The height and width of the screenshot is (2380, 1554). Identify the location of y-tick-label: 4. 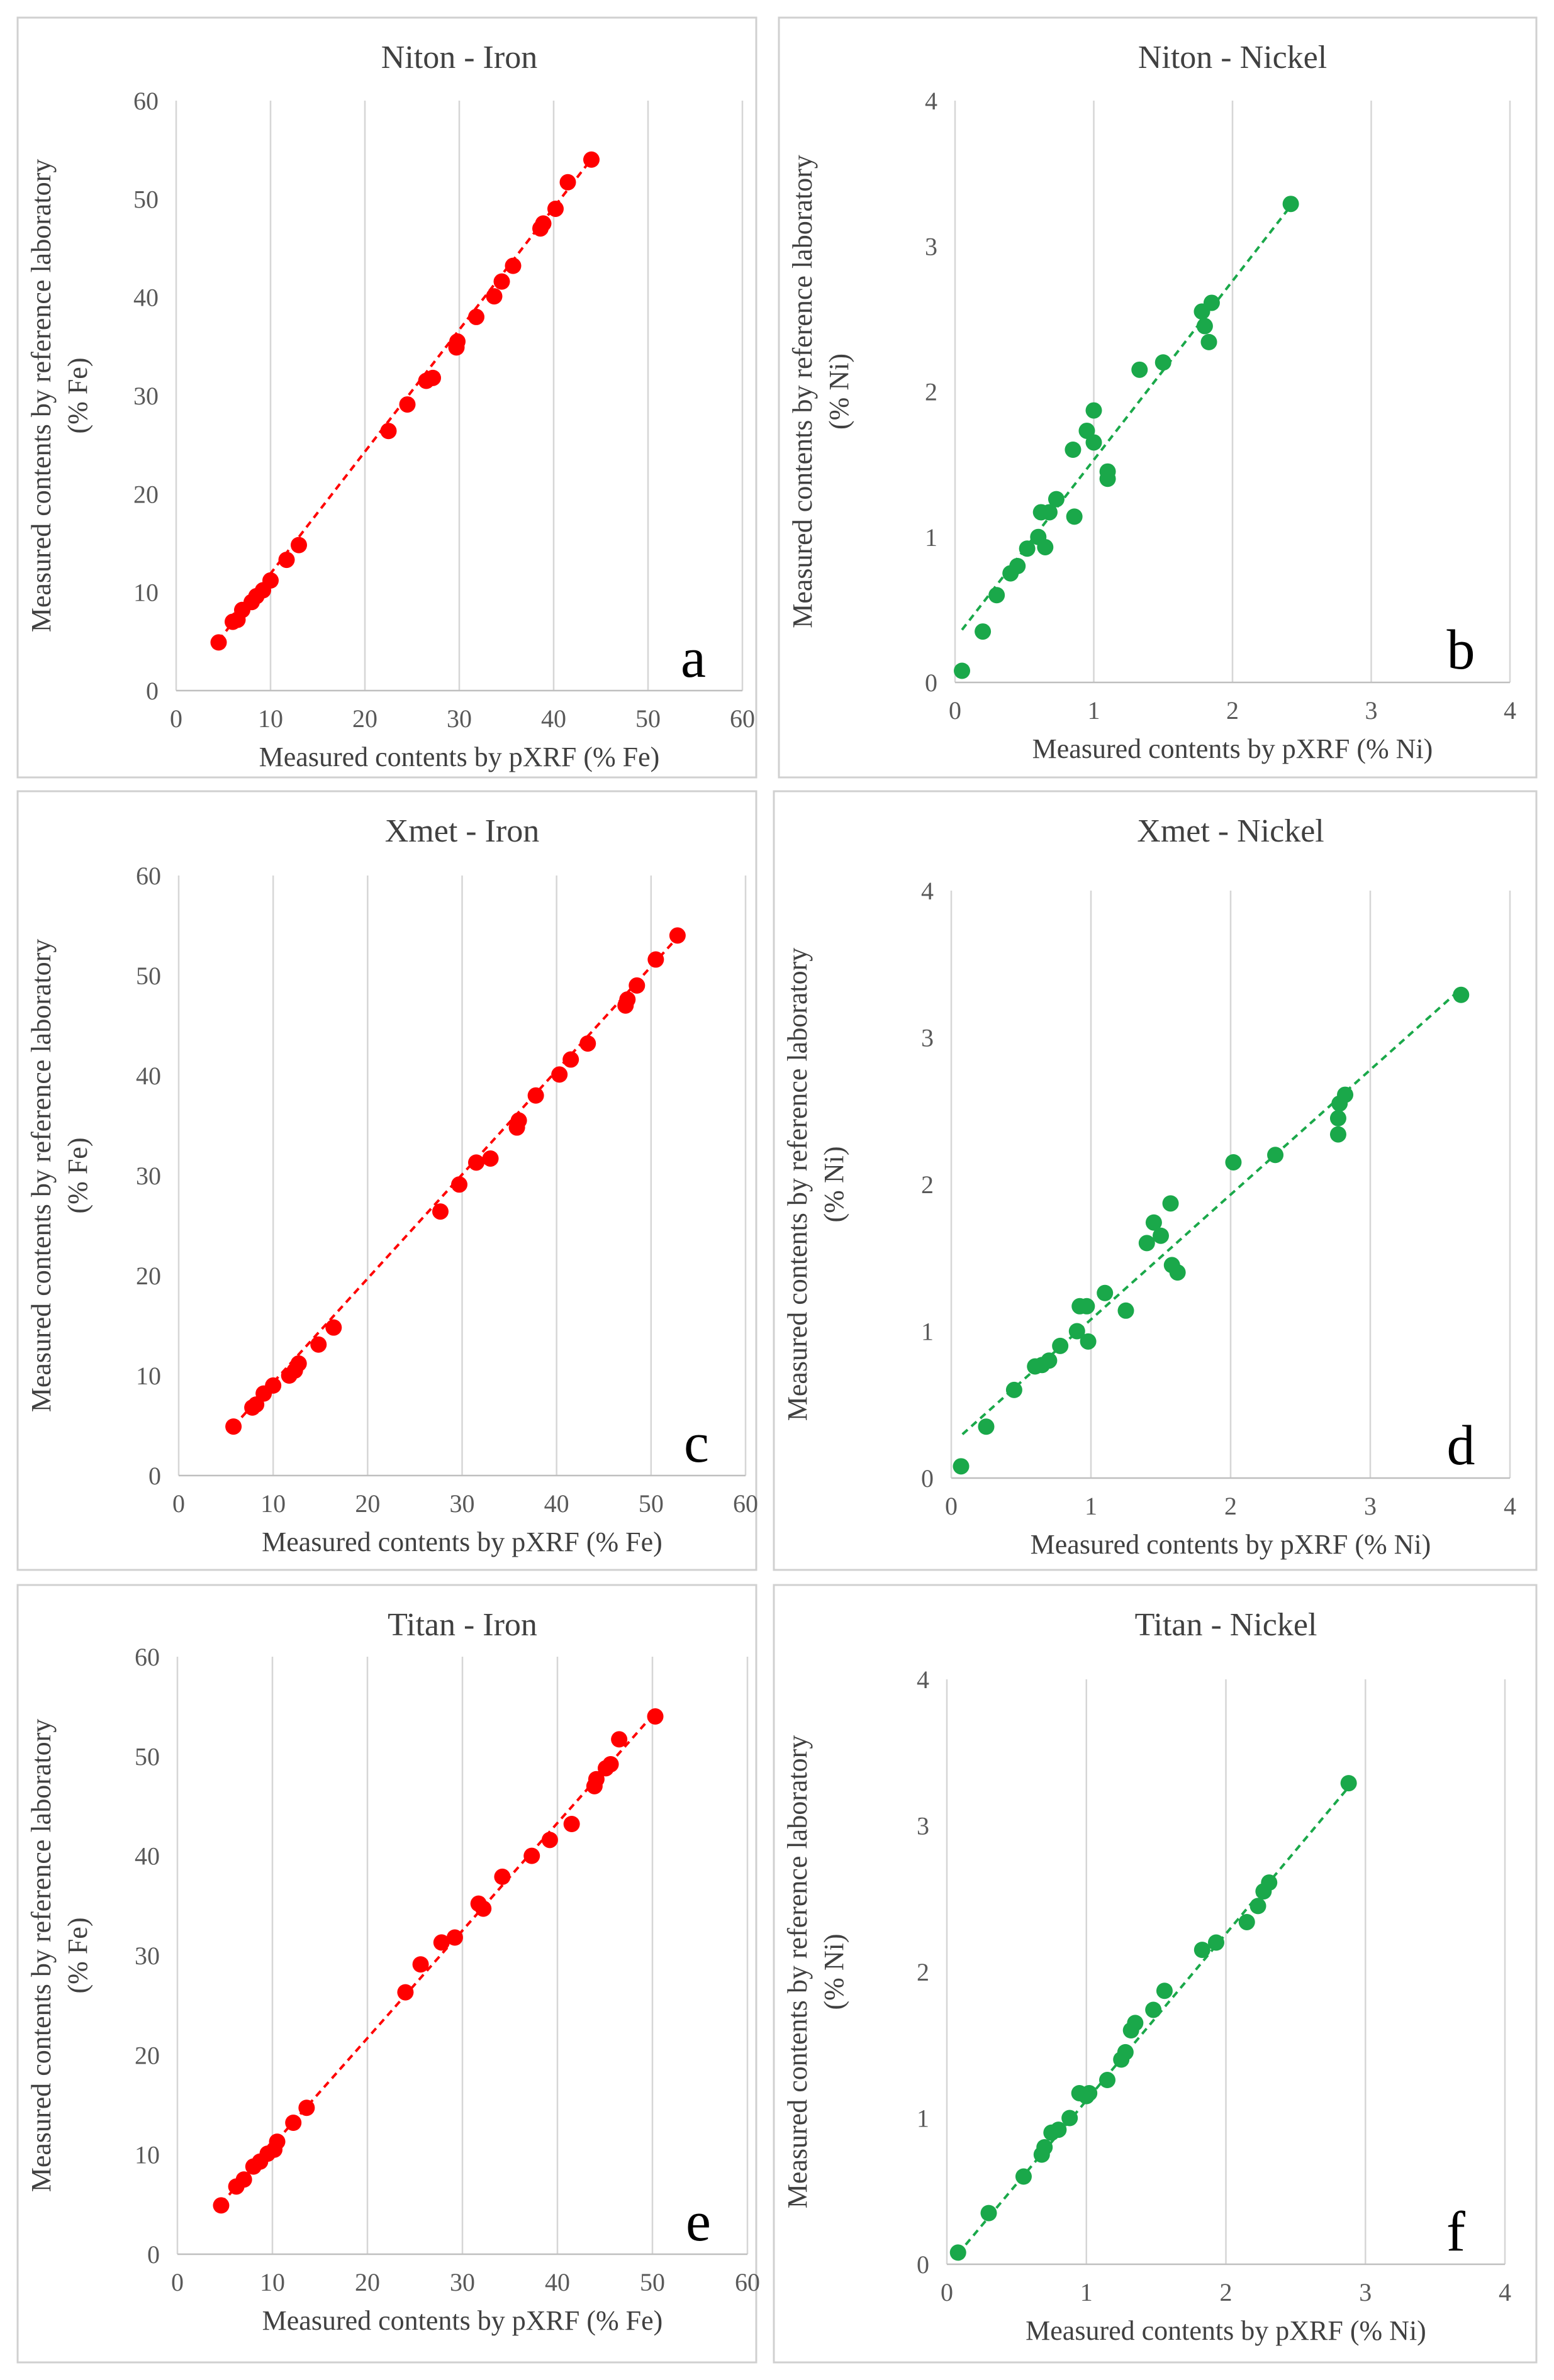
(931, 101).